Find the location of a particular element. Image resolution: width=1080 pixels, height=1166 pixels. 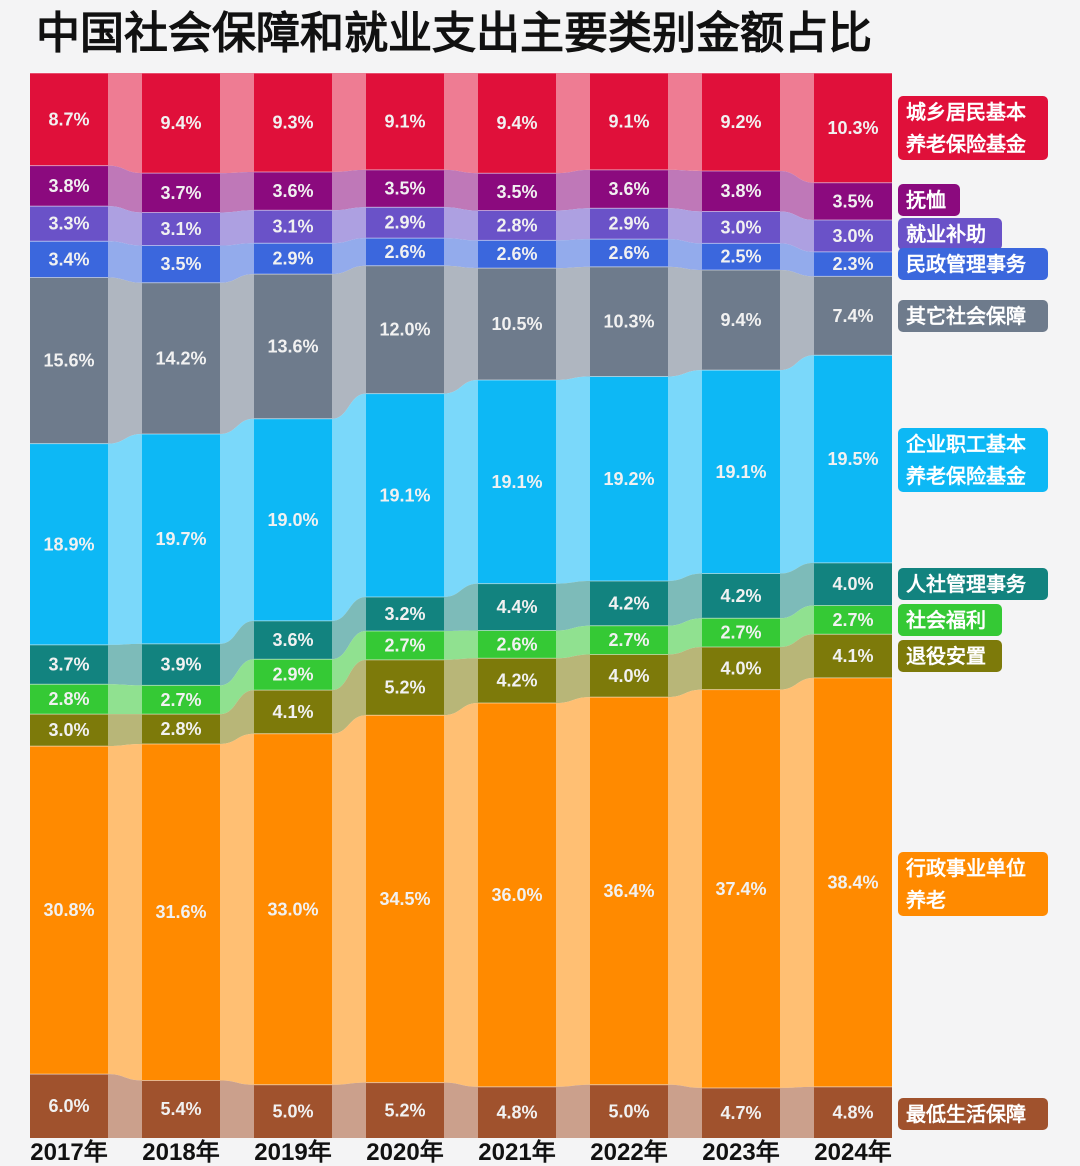

legend-label: 人社管理事务 is located at coordinates (966, 584).